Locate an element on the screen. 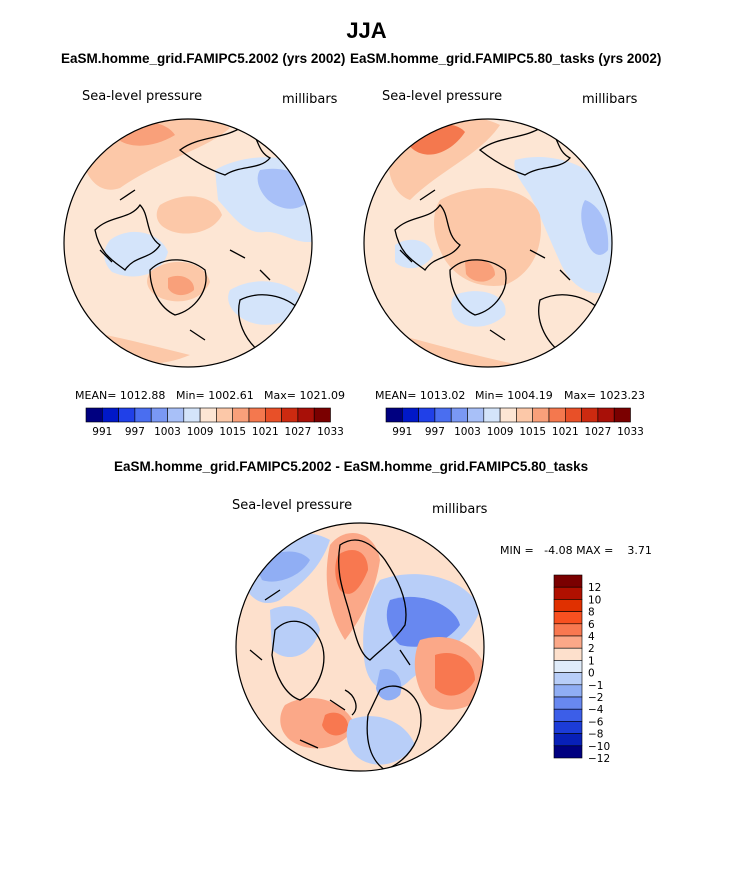 The image size is (733, 882). panel2-colorbar-tick-2: 1003 is located at coordinates (467, 432).